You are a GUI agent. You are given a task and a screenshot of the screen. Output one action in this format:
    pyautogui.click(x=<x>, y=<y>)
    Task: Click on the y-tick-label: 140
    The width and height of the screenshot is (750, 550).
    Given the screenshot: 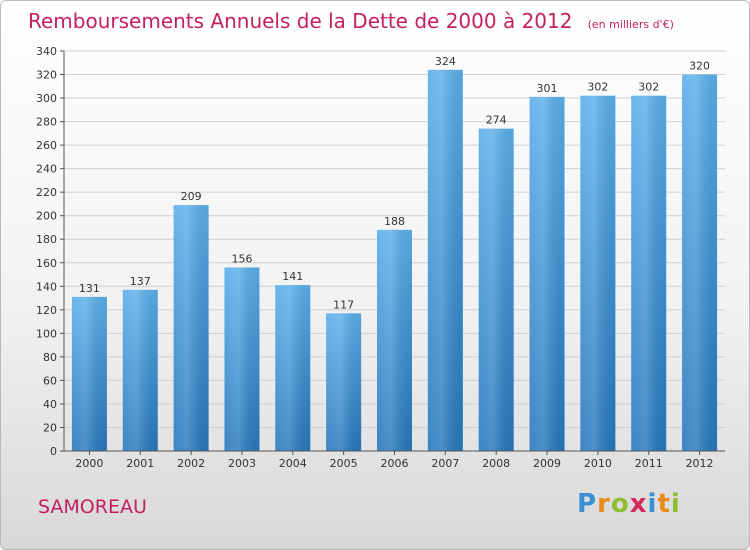 What is the action you would take?
    pyautogui.click(x=46, y=286)
    